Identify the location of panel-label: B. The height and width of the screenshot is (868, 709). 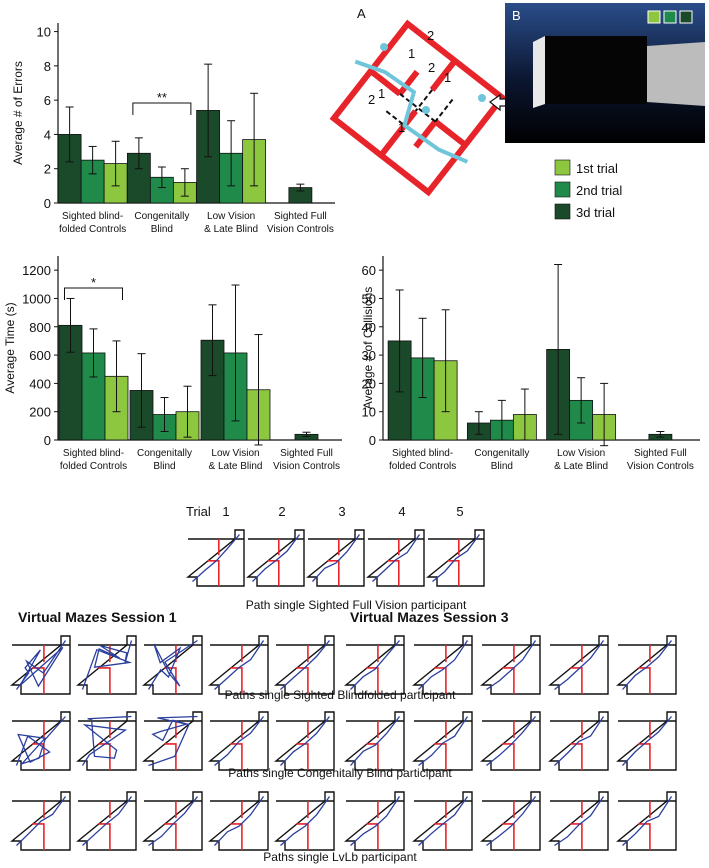
(516, 15).